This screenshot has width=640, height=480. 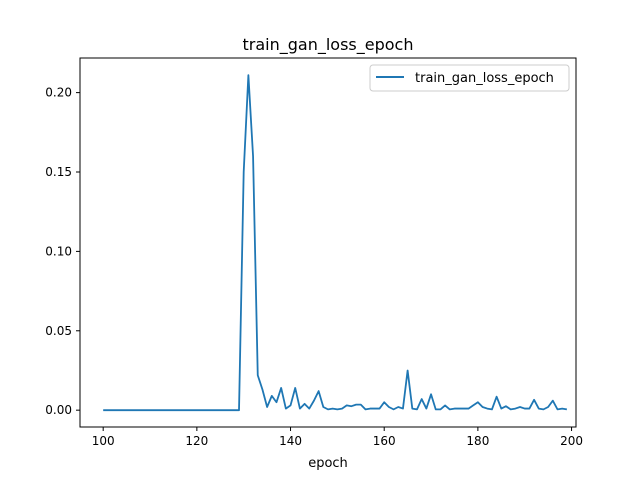 I want to click on y-tick-label: 0.15, so click(x=58, y=172).